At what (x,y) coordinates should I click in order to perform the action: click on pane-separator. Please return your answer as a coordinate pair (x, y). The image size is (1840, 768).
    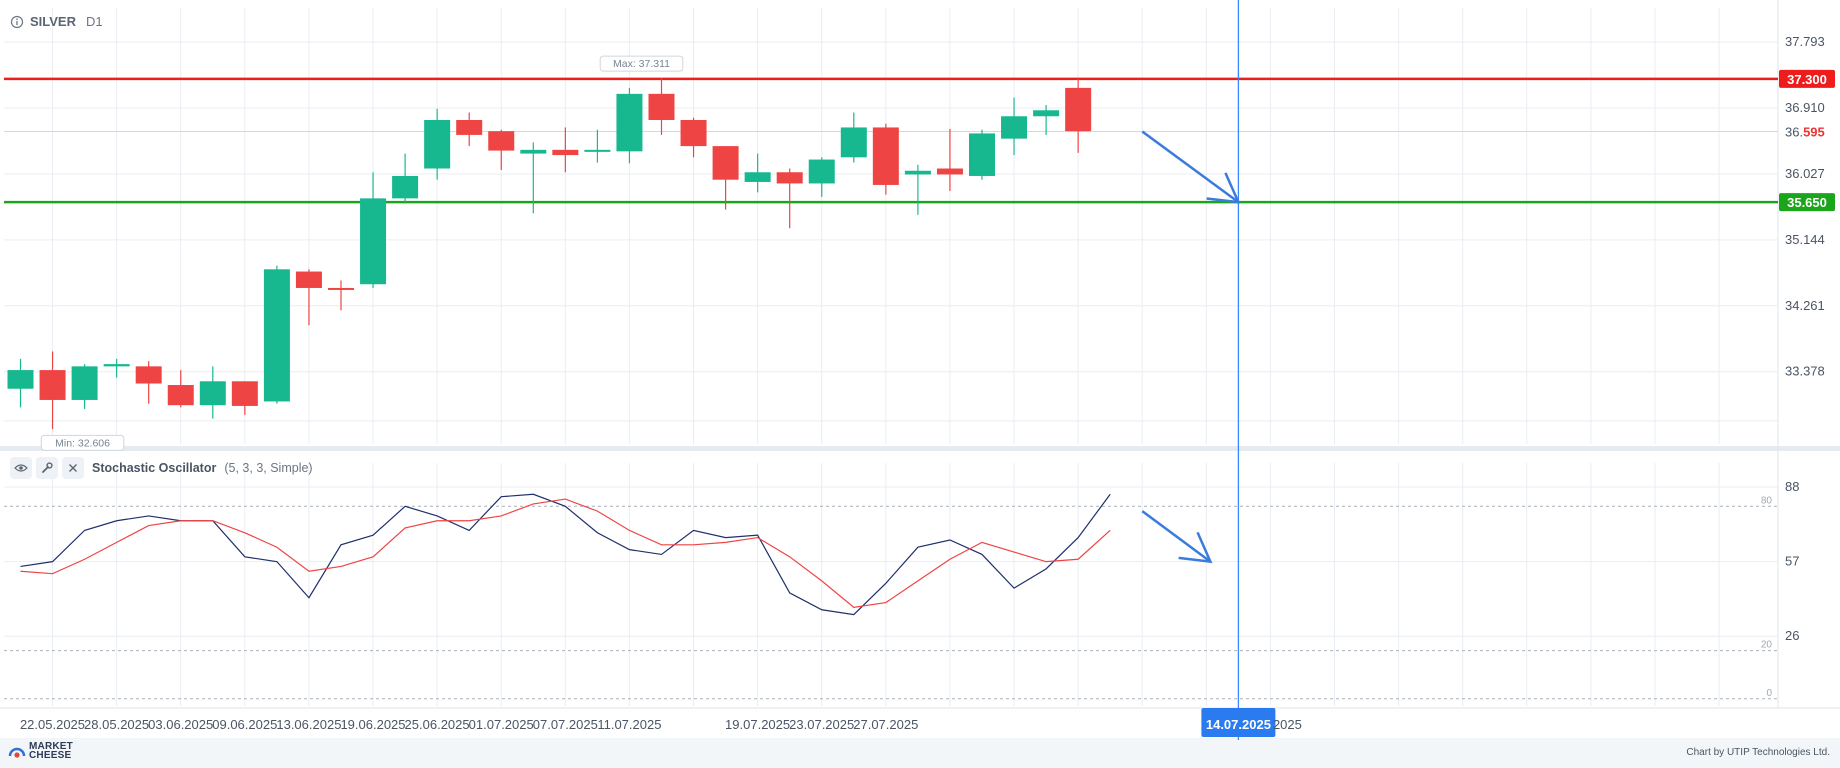
    Looking at the image, I should click on (920, 448).